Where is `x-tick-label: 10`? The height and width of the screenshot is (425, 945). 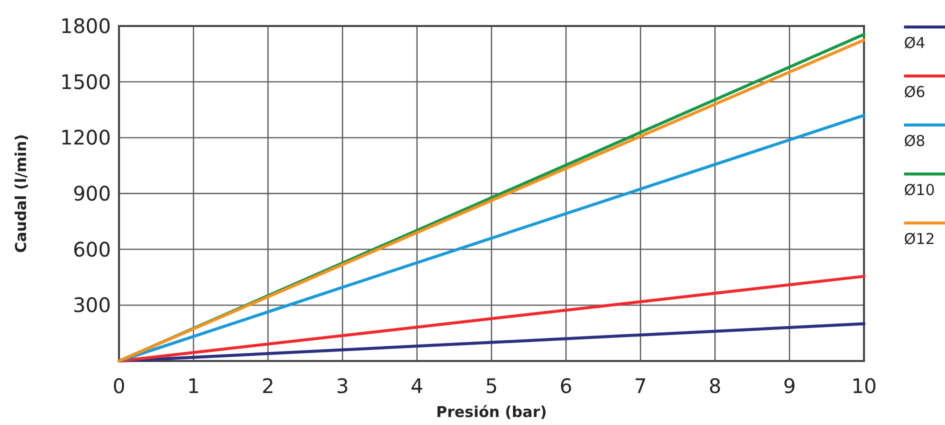 x-tick-label: 10 is located at coordinates (864, 386).